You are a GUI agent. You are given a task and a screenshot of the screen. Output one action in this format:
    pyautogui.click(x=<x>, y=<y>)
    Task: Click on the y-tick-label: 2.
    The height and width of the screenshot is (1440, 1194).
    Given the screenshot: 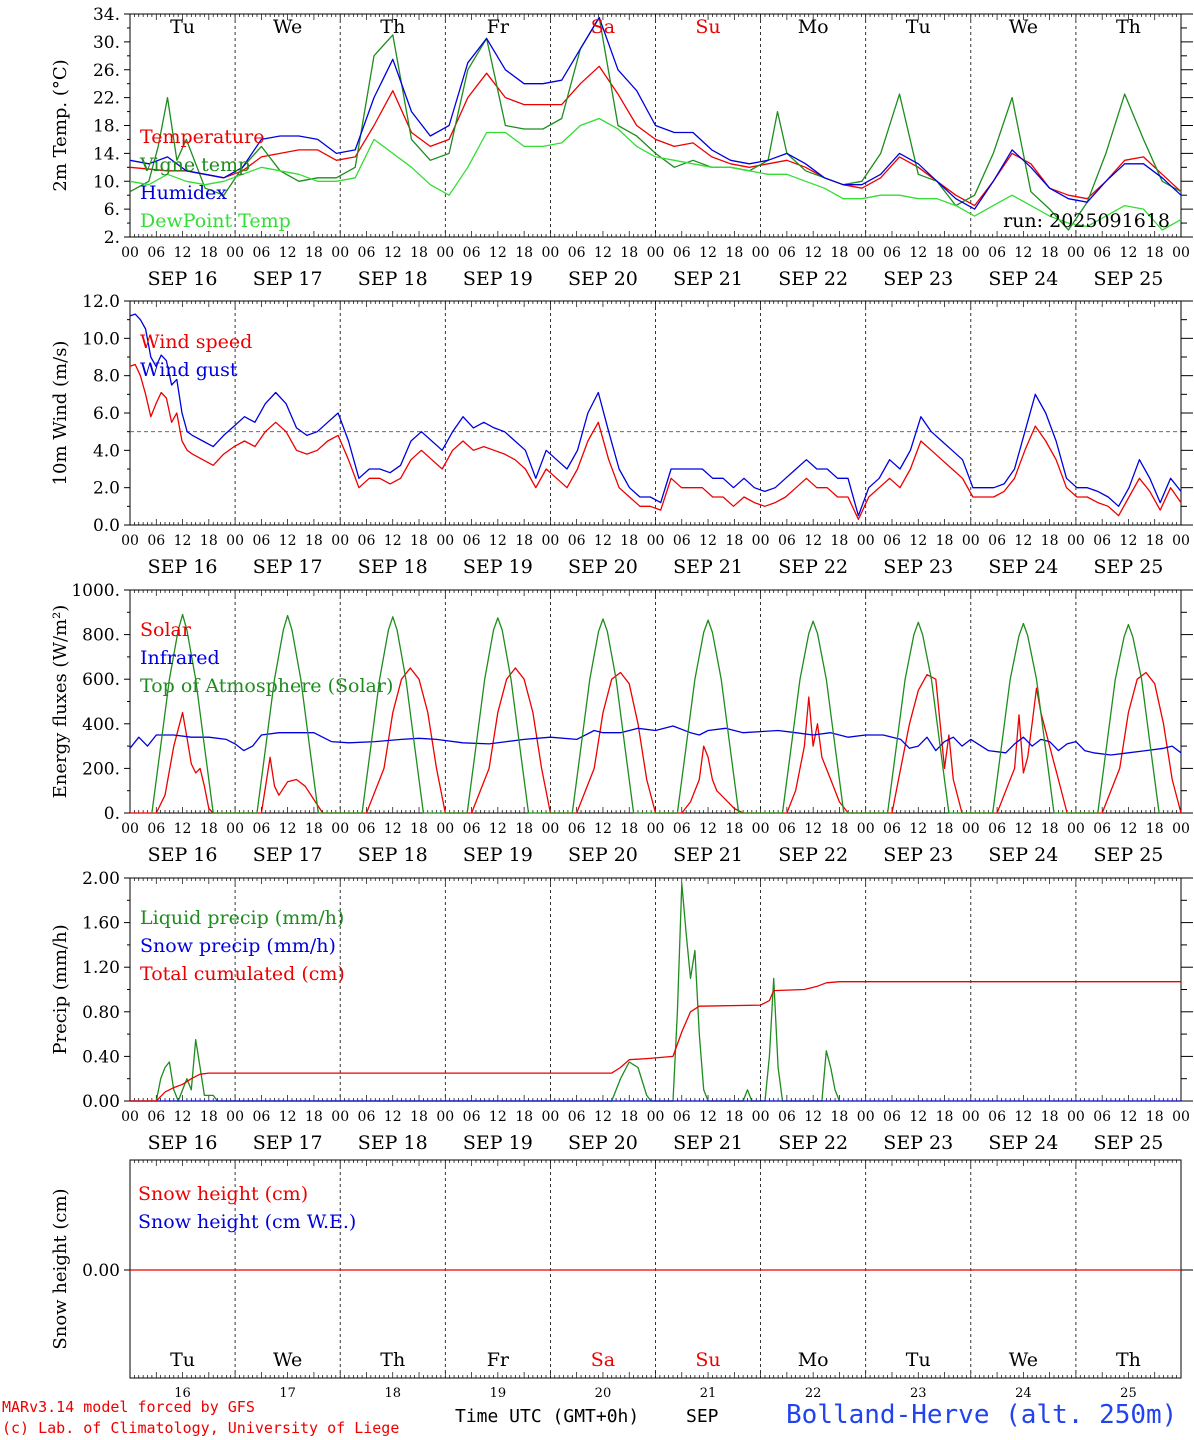 What is the action you would take?
    pyautogui.click(x=112, y=238)
    